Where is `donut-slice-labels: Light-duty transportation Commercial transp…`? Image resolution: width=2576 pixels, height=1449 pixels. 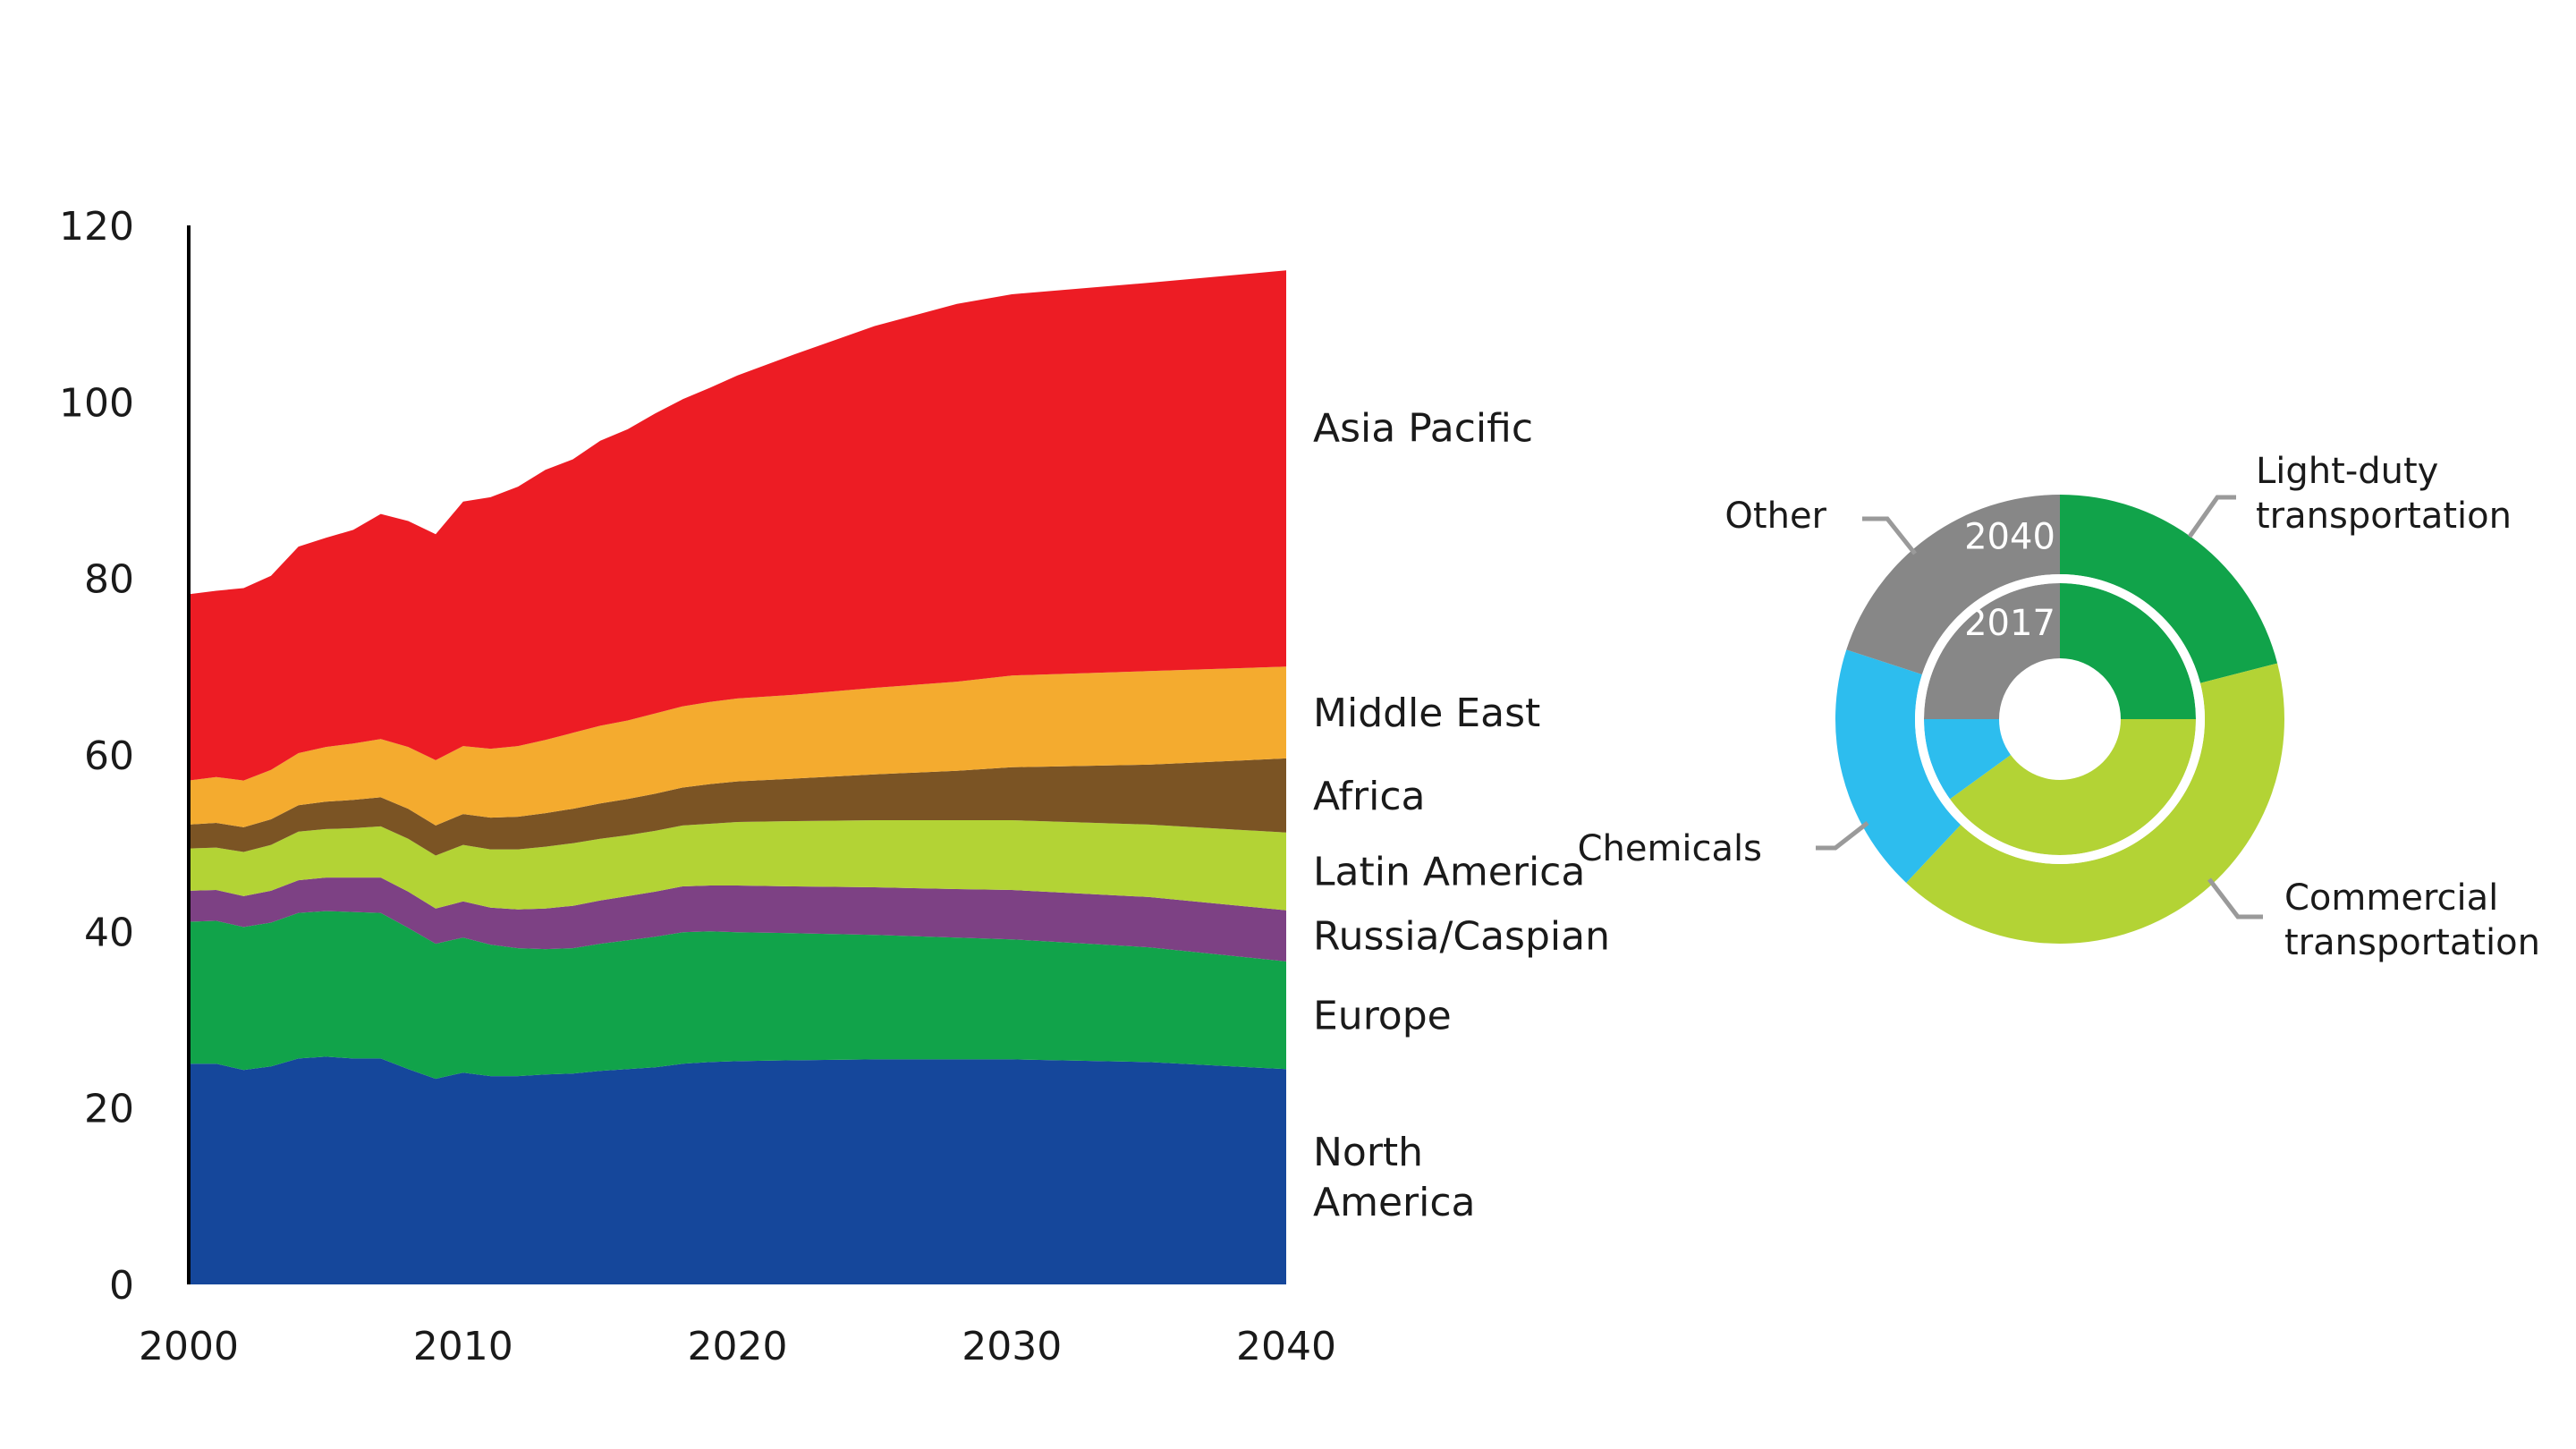
donut-slice-labels: Light-duty transportation Commercial transp… is located at coordinates (2059, 707).